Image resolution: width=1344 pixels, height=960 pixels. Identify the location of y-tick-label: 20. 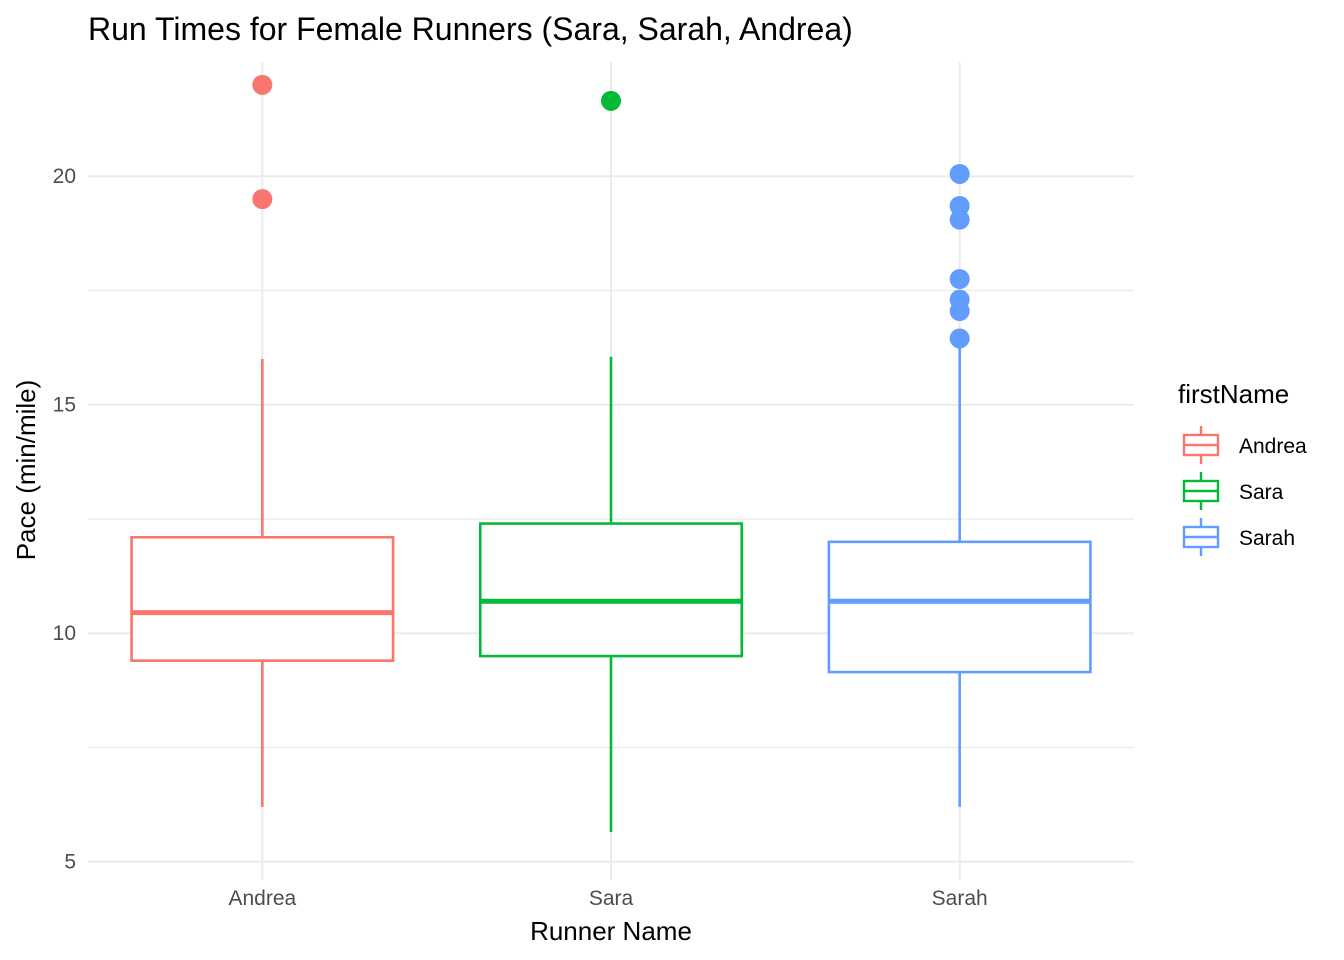
(64, 176).